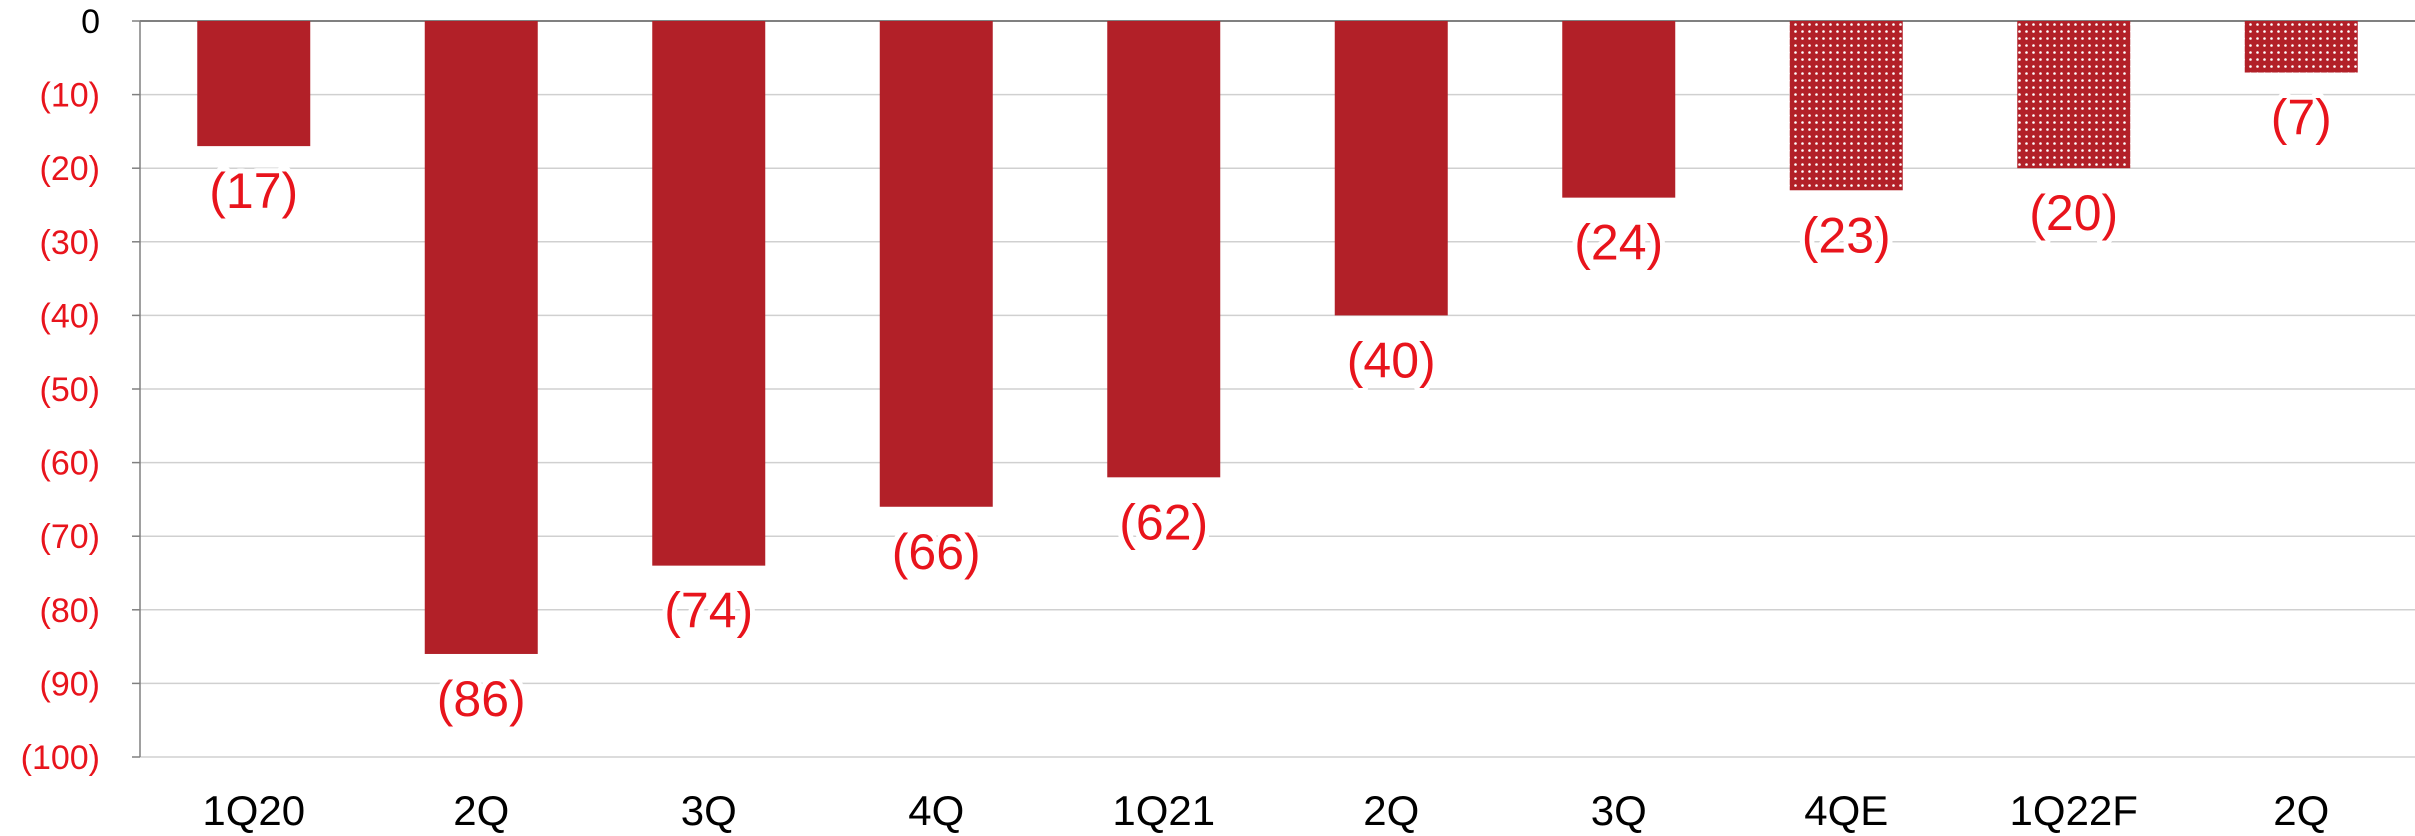  I want to click on data-label: (40), so click(1391, 360).